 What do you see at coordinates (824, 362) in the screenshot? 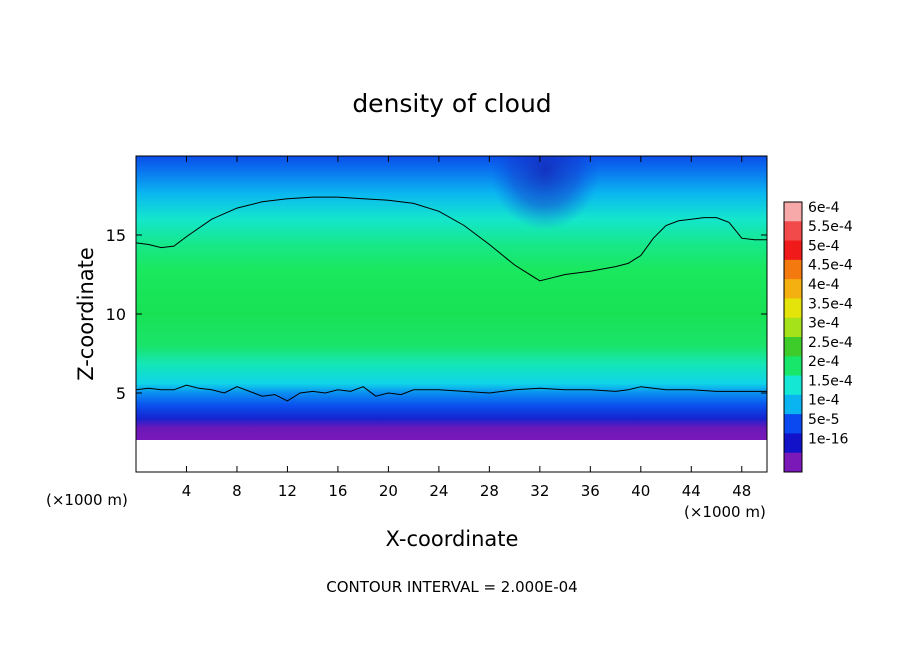
I see `colorbar-label: 2e-4` at bounding box center [824, 362].